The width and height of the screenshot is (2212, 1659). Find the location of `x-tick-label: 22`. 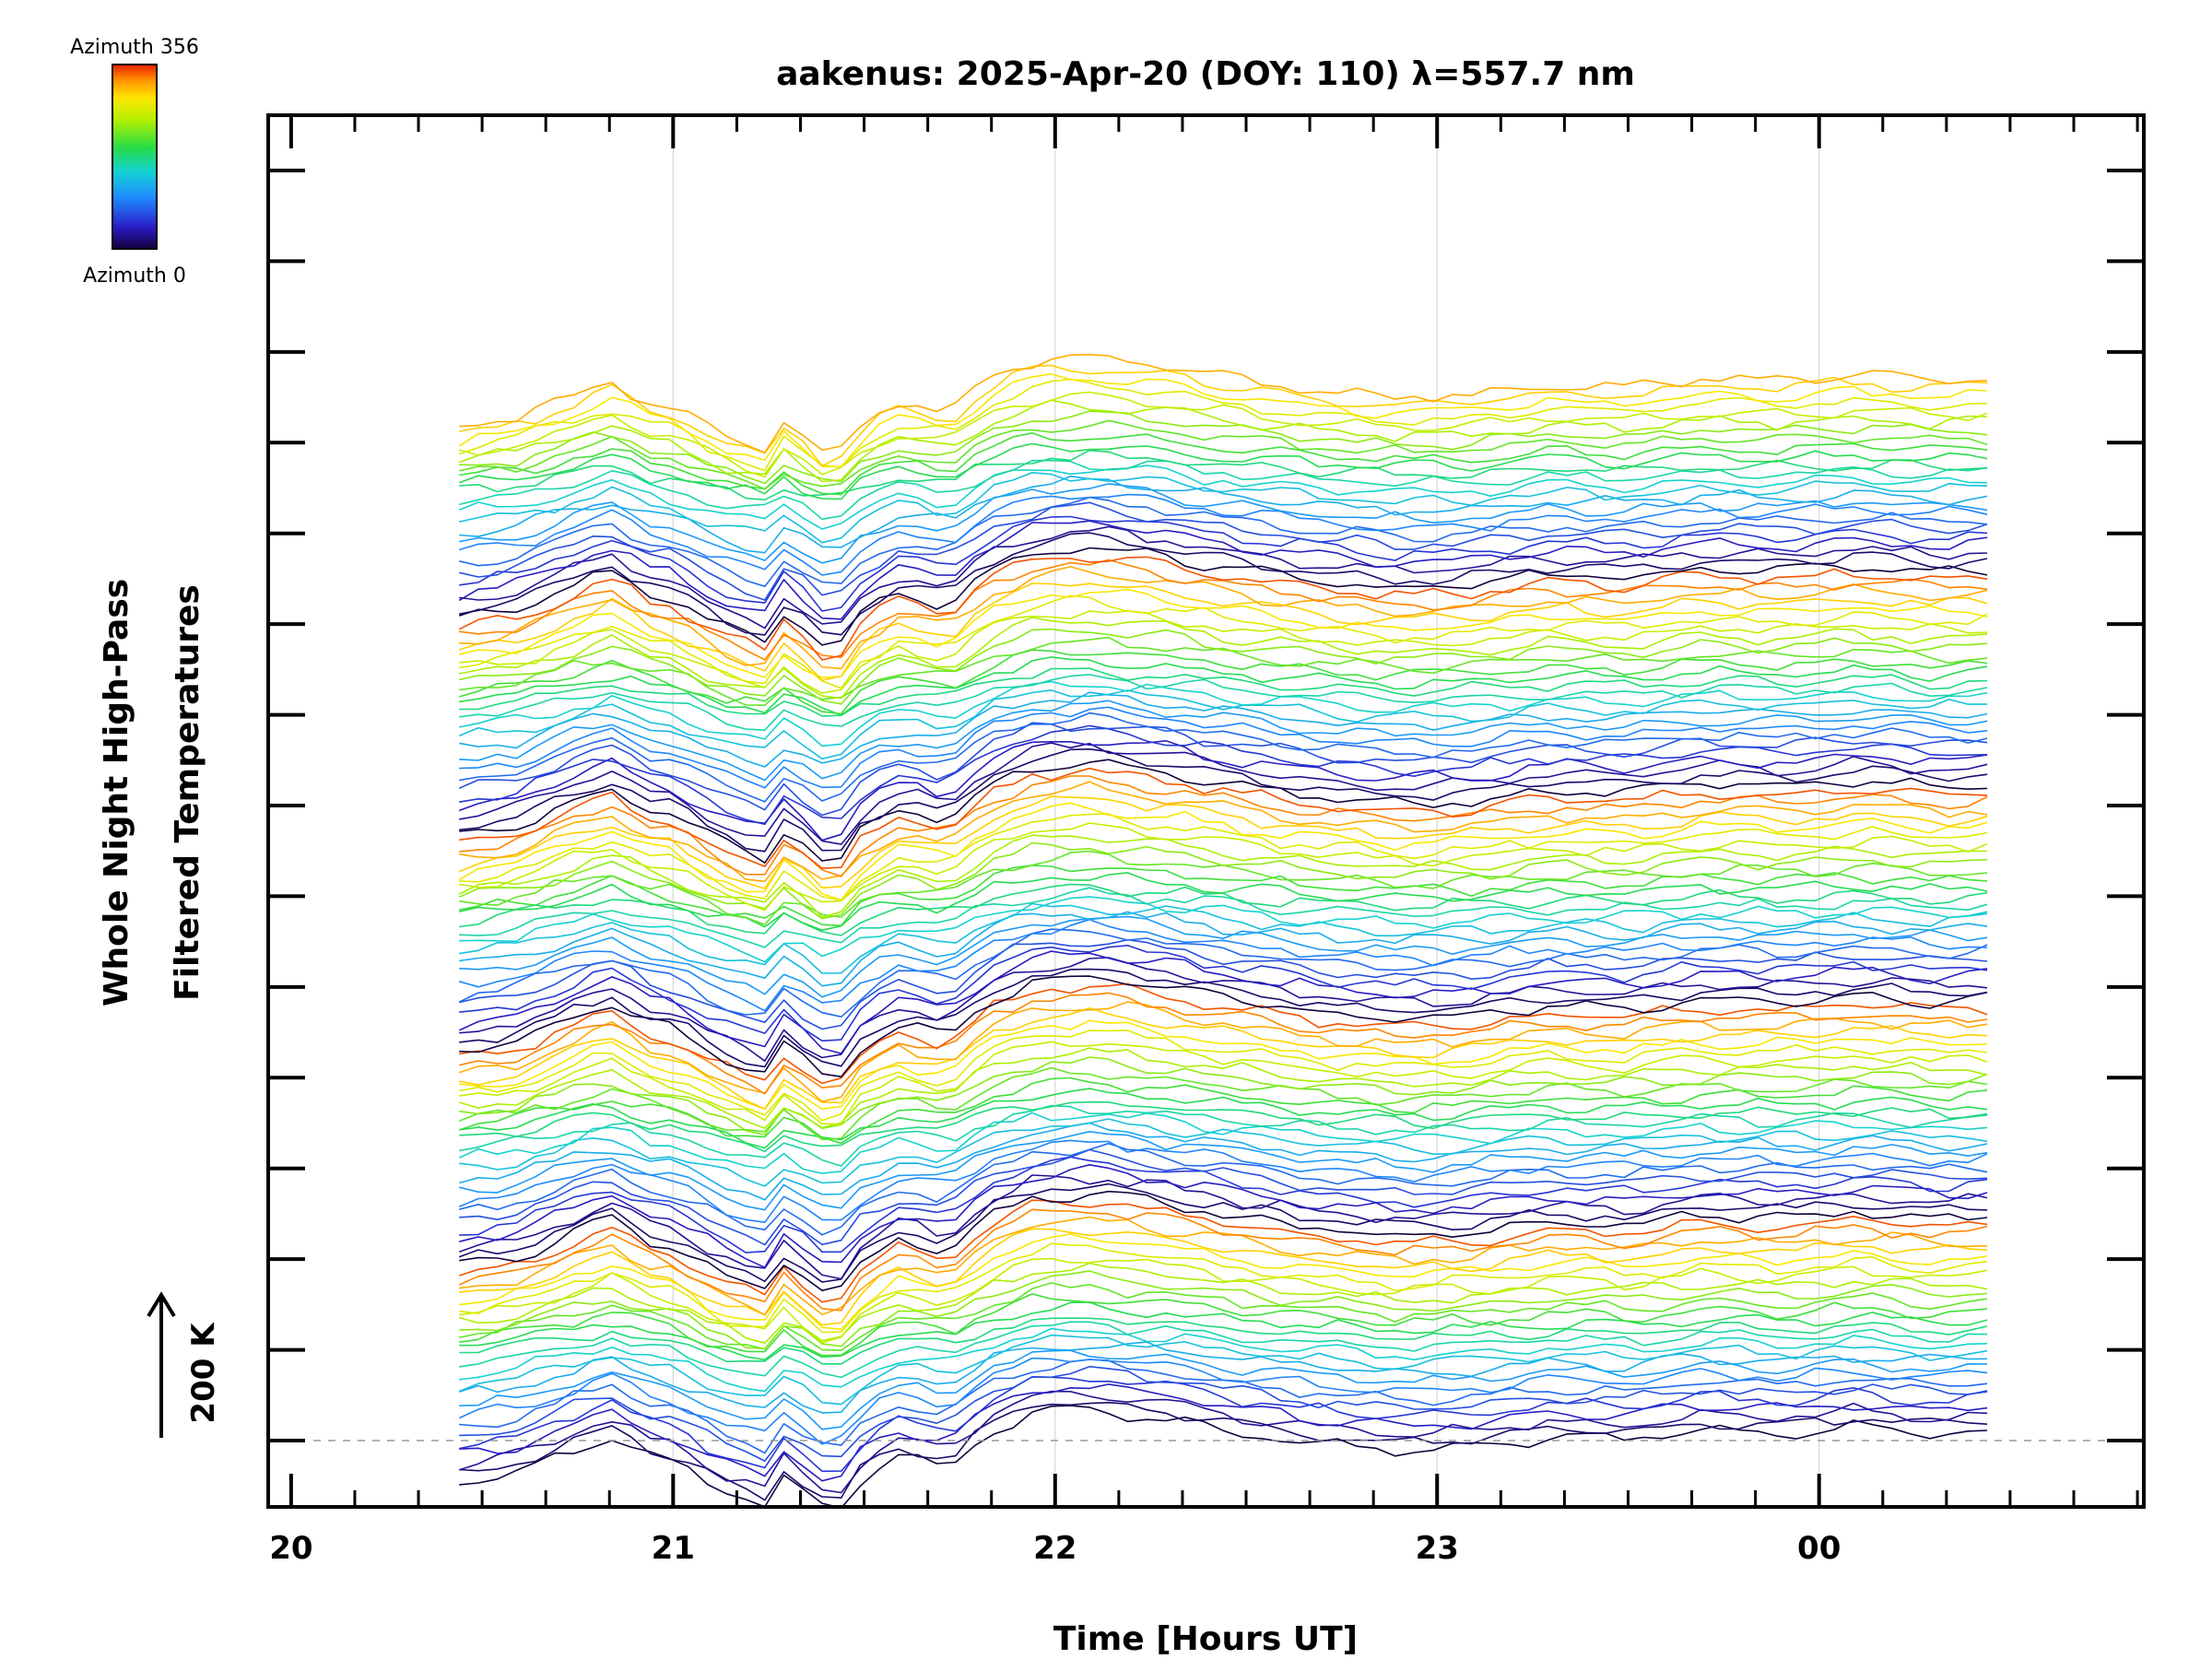

x-tick-label: 22 is located at coordinates (1055, 1548).